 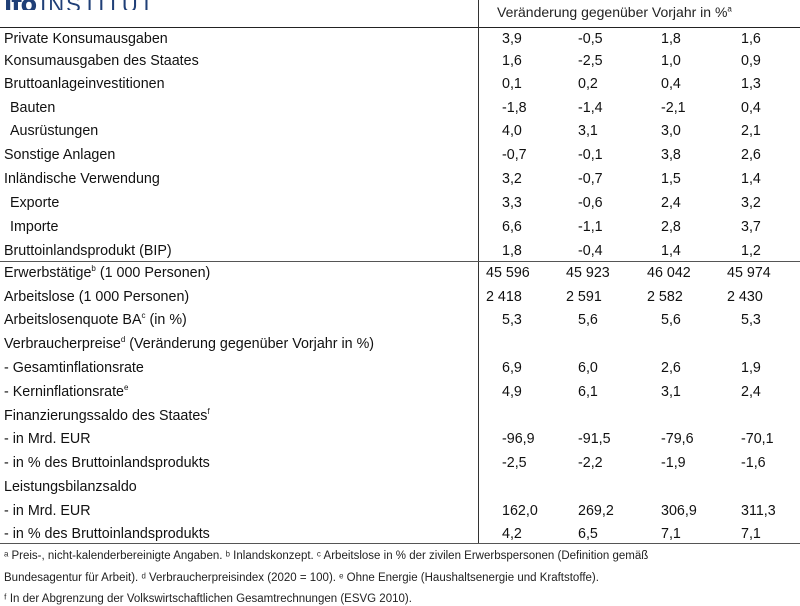 I want to click on row-label-text: Arbeitslose (1 000 Personen), so click(x=97, y=297).